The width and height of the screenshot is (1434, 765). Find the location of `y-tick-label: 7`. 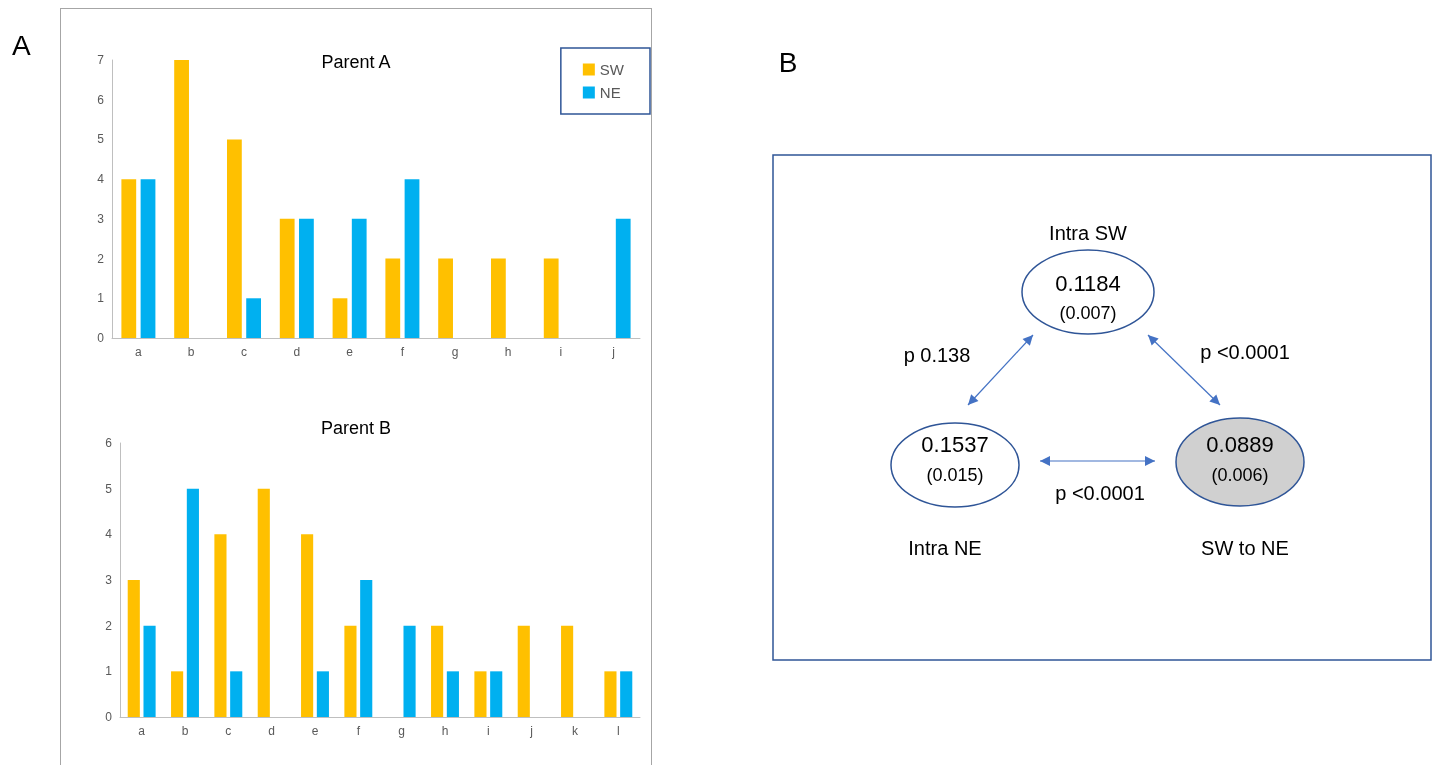

y-tick-label: 7 is located at coordinates (101, 60).